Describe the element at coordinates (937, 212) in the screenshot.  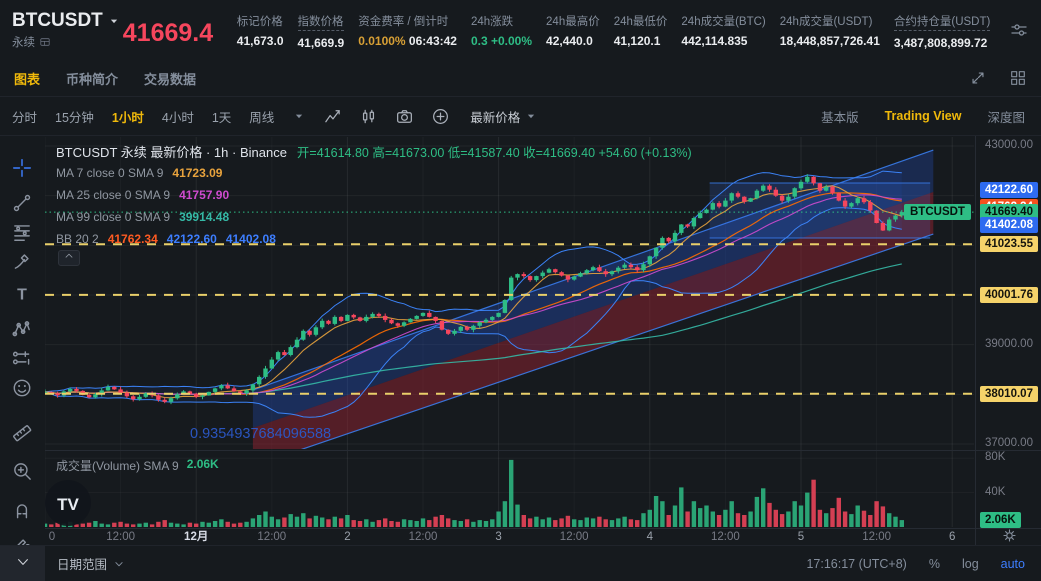
I see `last-price-symbol-tag: BTCUSDT` at that location.